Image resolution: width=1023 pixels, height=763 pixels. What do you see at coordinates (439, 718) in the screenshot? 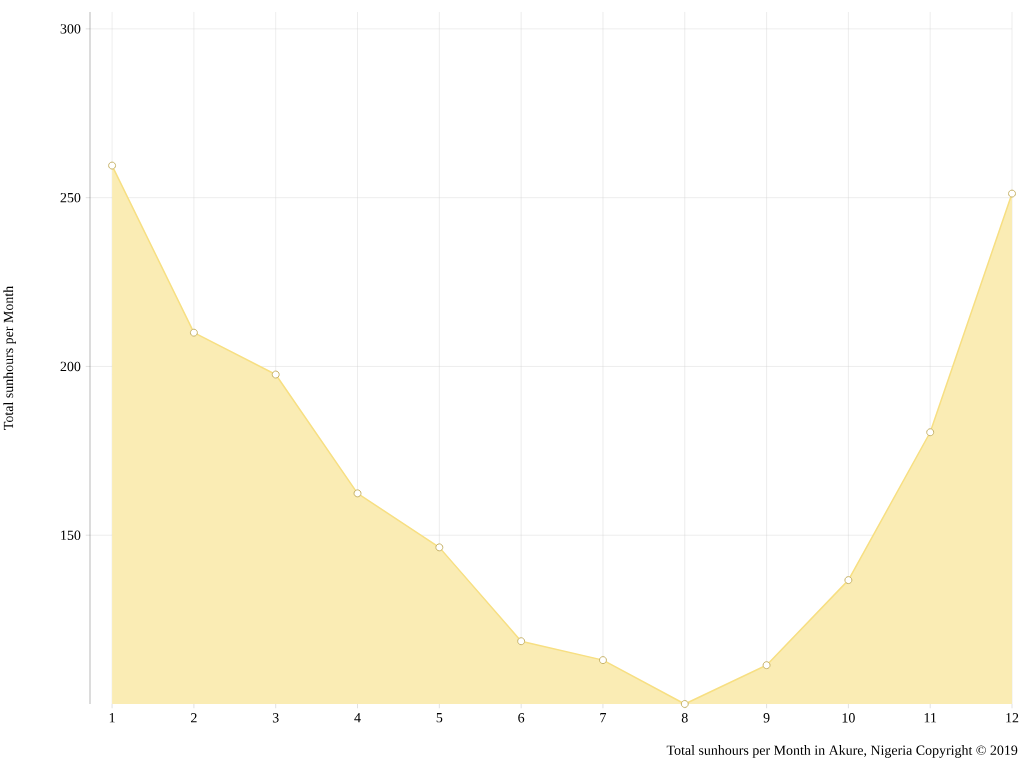
I see `x-tick-label: 5` at bounding box center [439, 718].